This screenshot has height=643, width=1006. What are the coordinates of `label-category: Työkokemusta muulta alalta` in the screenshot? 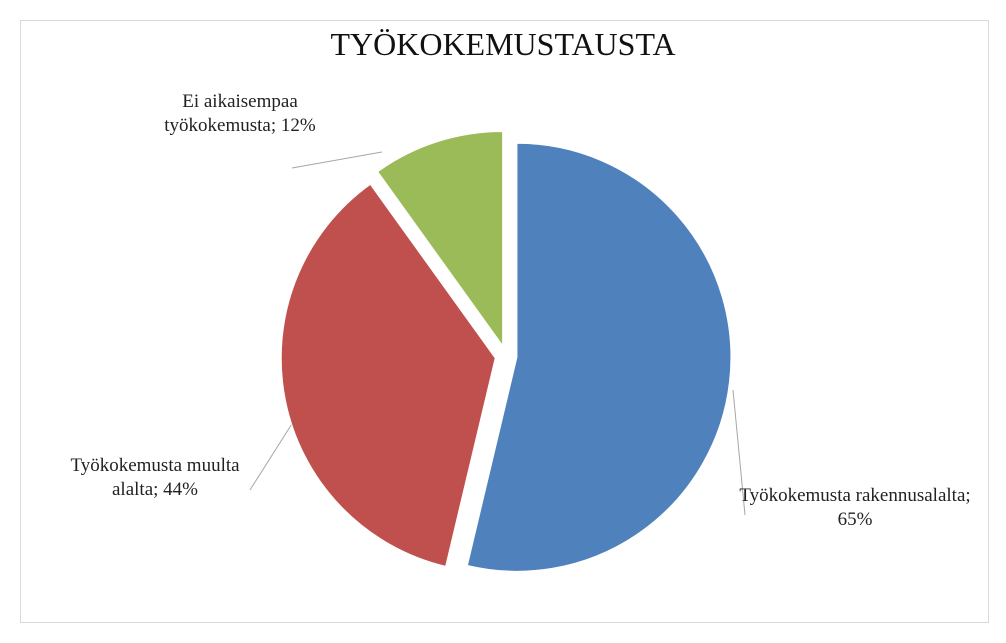 It's located at (155, 477).